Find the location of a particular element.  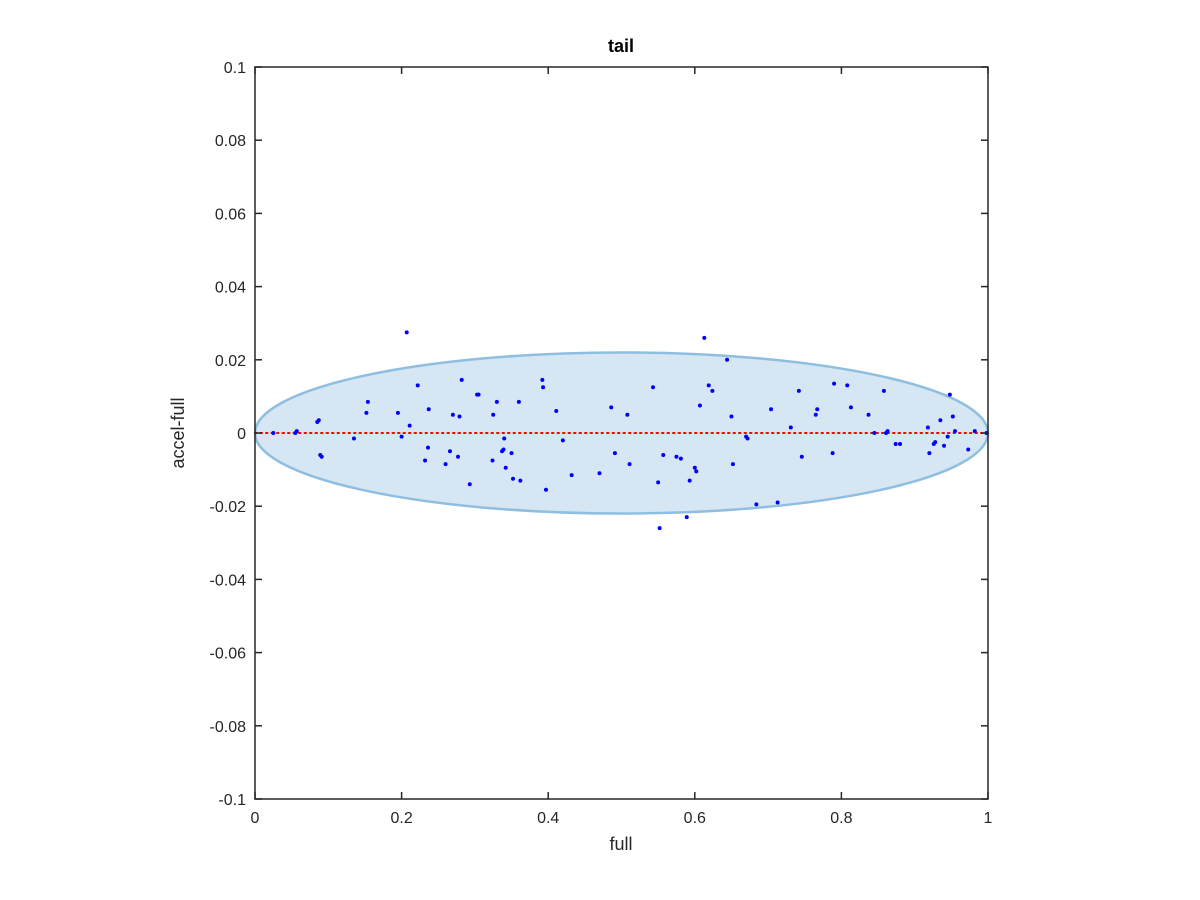

x-tick-label: 0.4 is located at coordinates (548, 818).